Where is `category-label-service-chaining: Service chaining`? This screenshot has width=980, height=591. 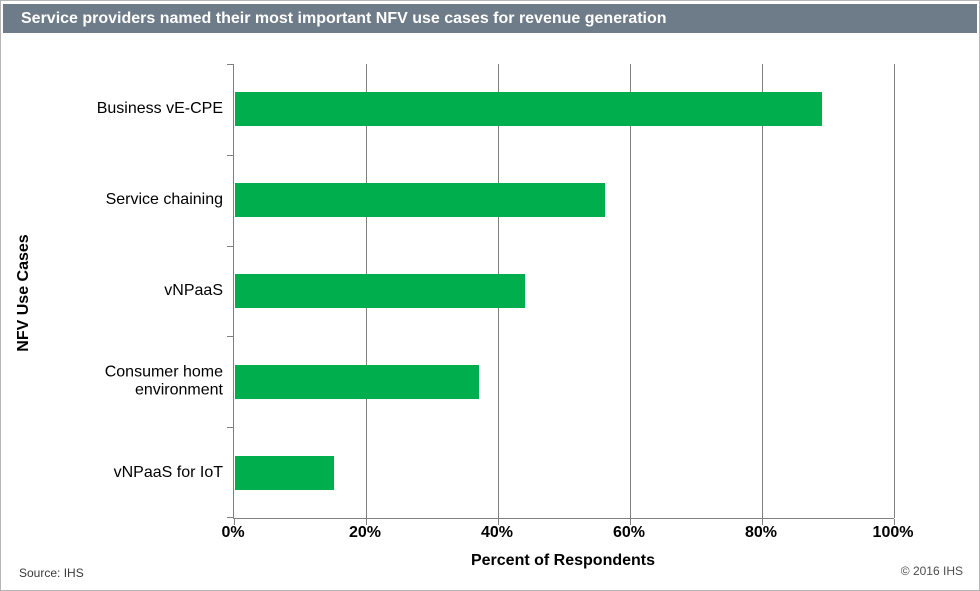
category-label-service-chaining: Service chaining is located at coordinates (164, 199).